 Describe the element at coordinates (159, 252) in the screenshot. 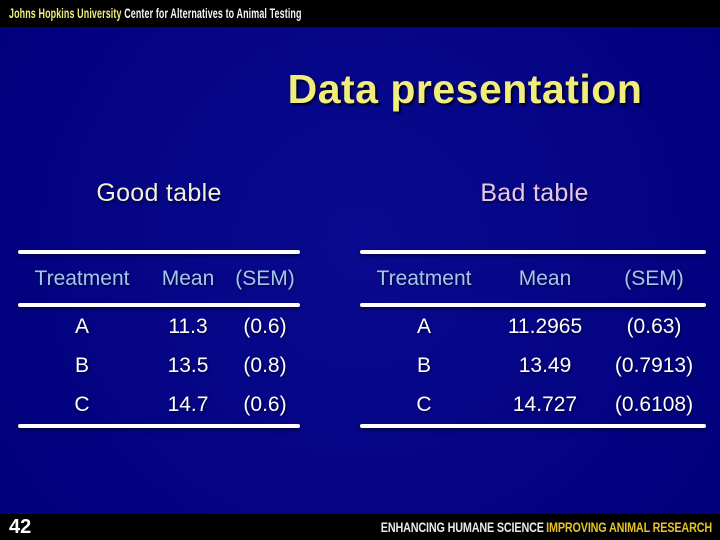

I see `good-table-rule-top` at that location.